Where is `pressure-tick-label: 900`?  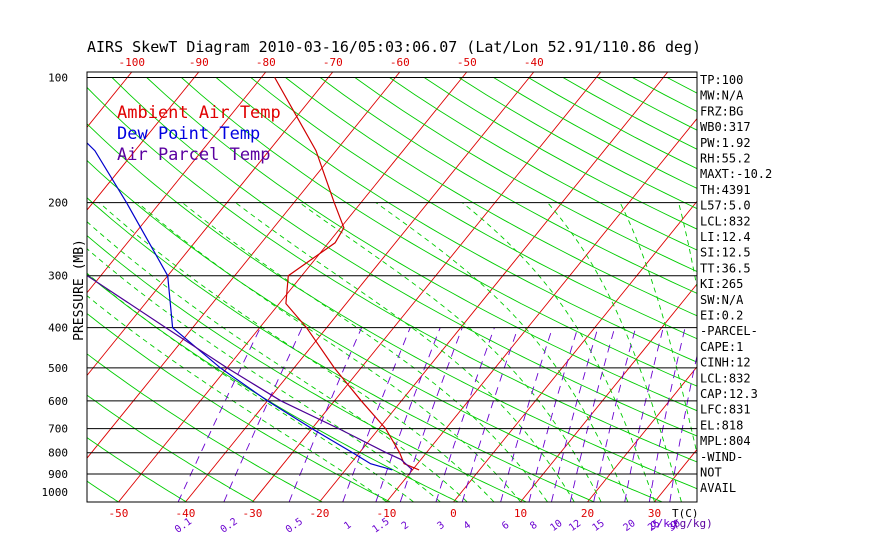 pressure-tick-label: 900 is located at coordinates (58, 474).